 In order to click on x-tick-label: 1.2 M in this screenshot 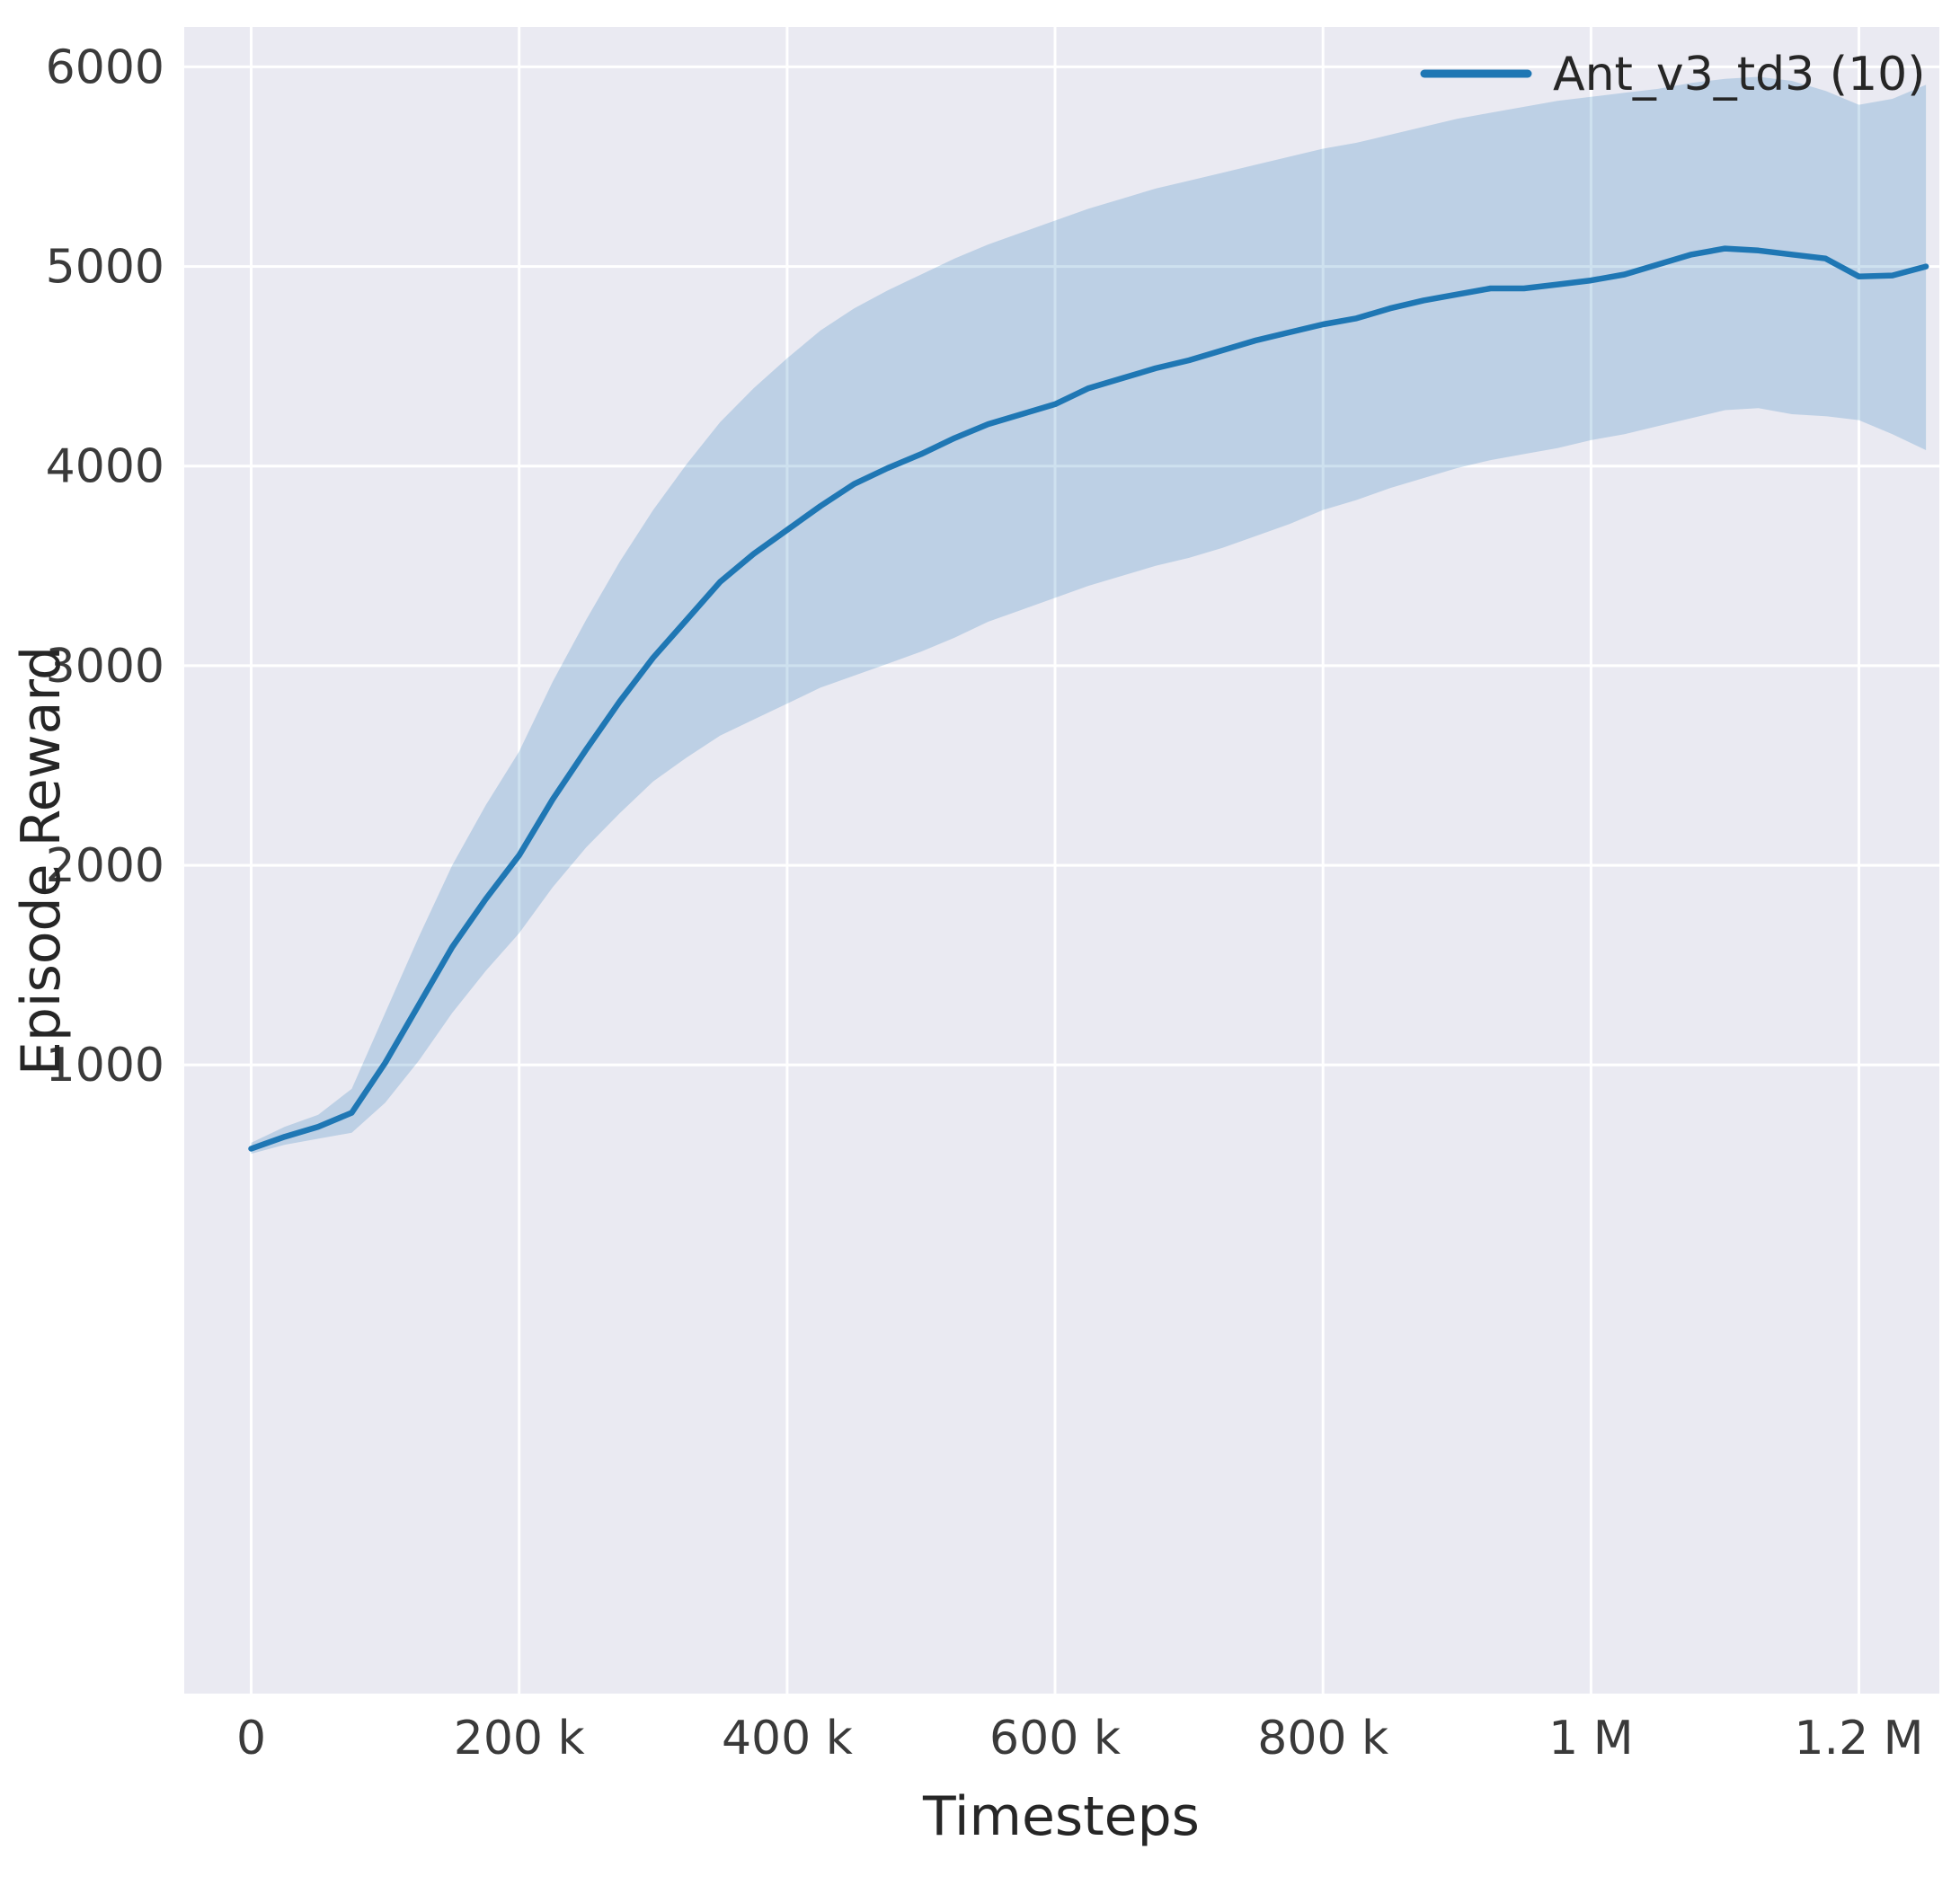, I will do `click(1858, 1739)`.